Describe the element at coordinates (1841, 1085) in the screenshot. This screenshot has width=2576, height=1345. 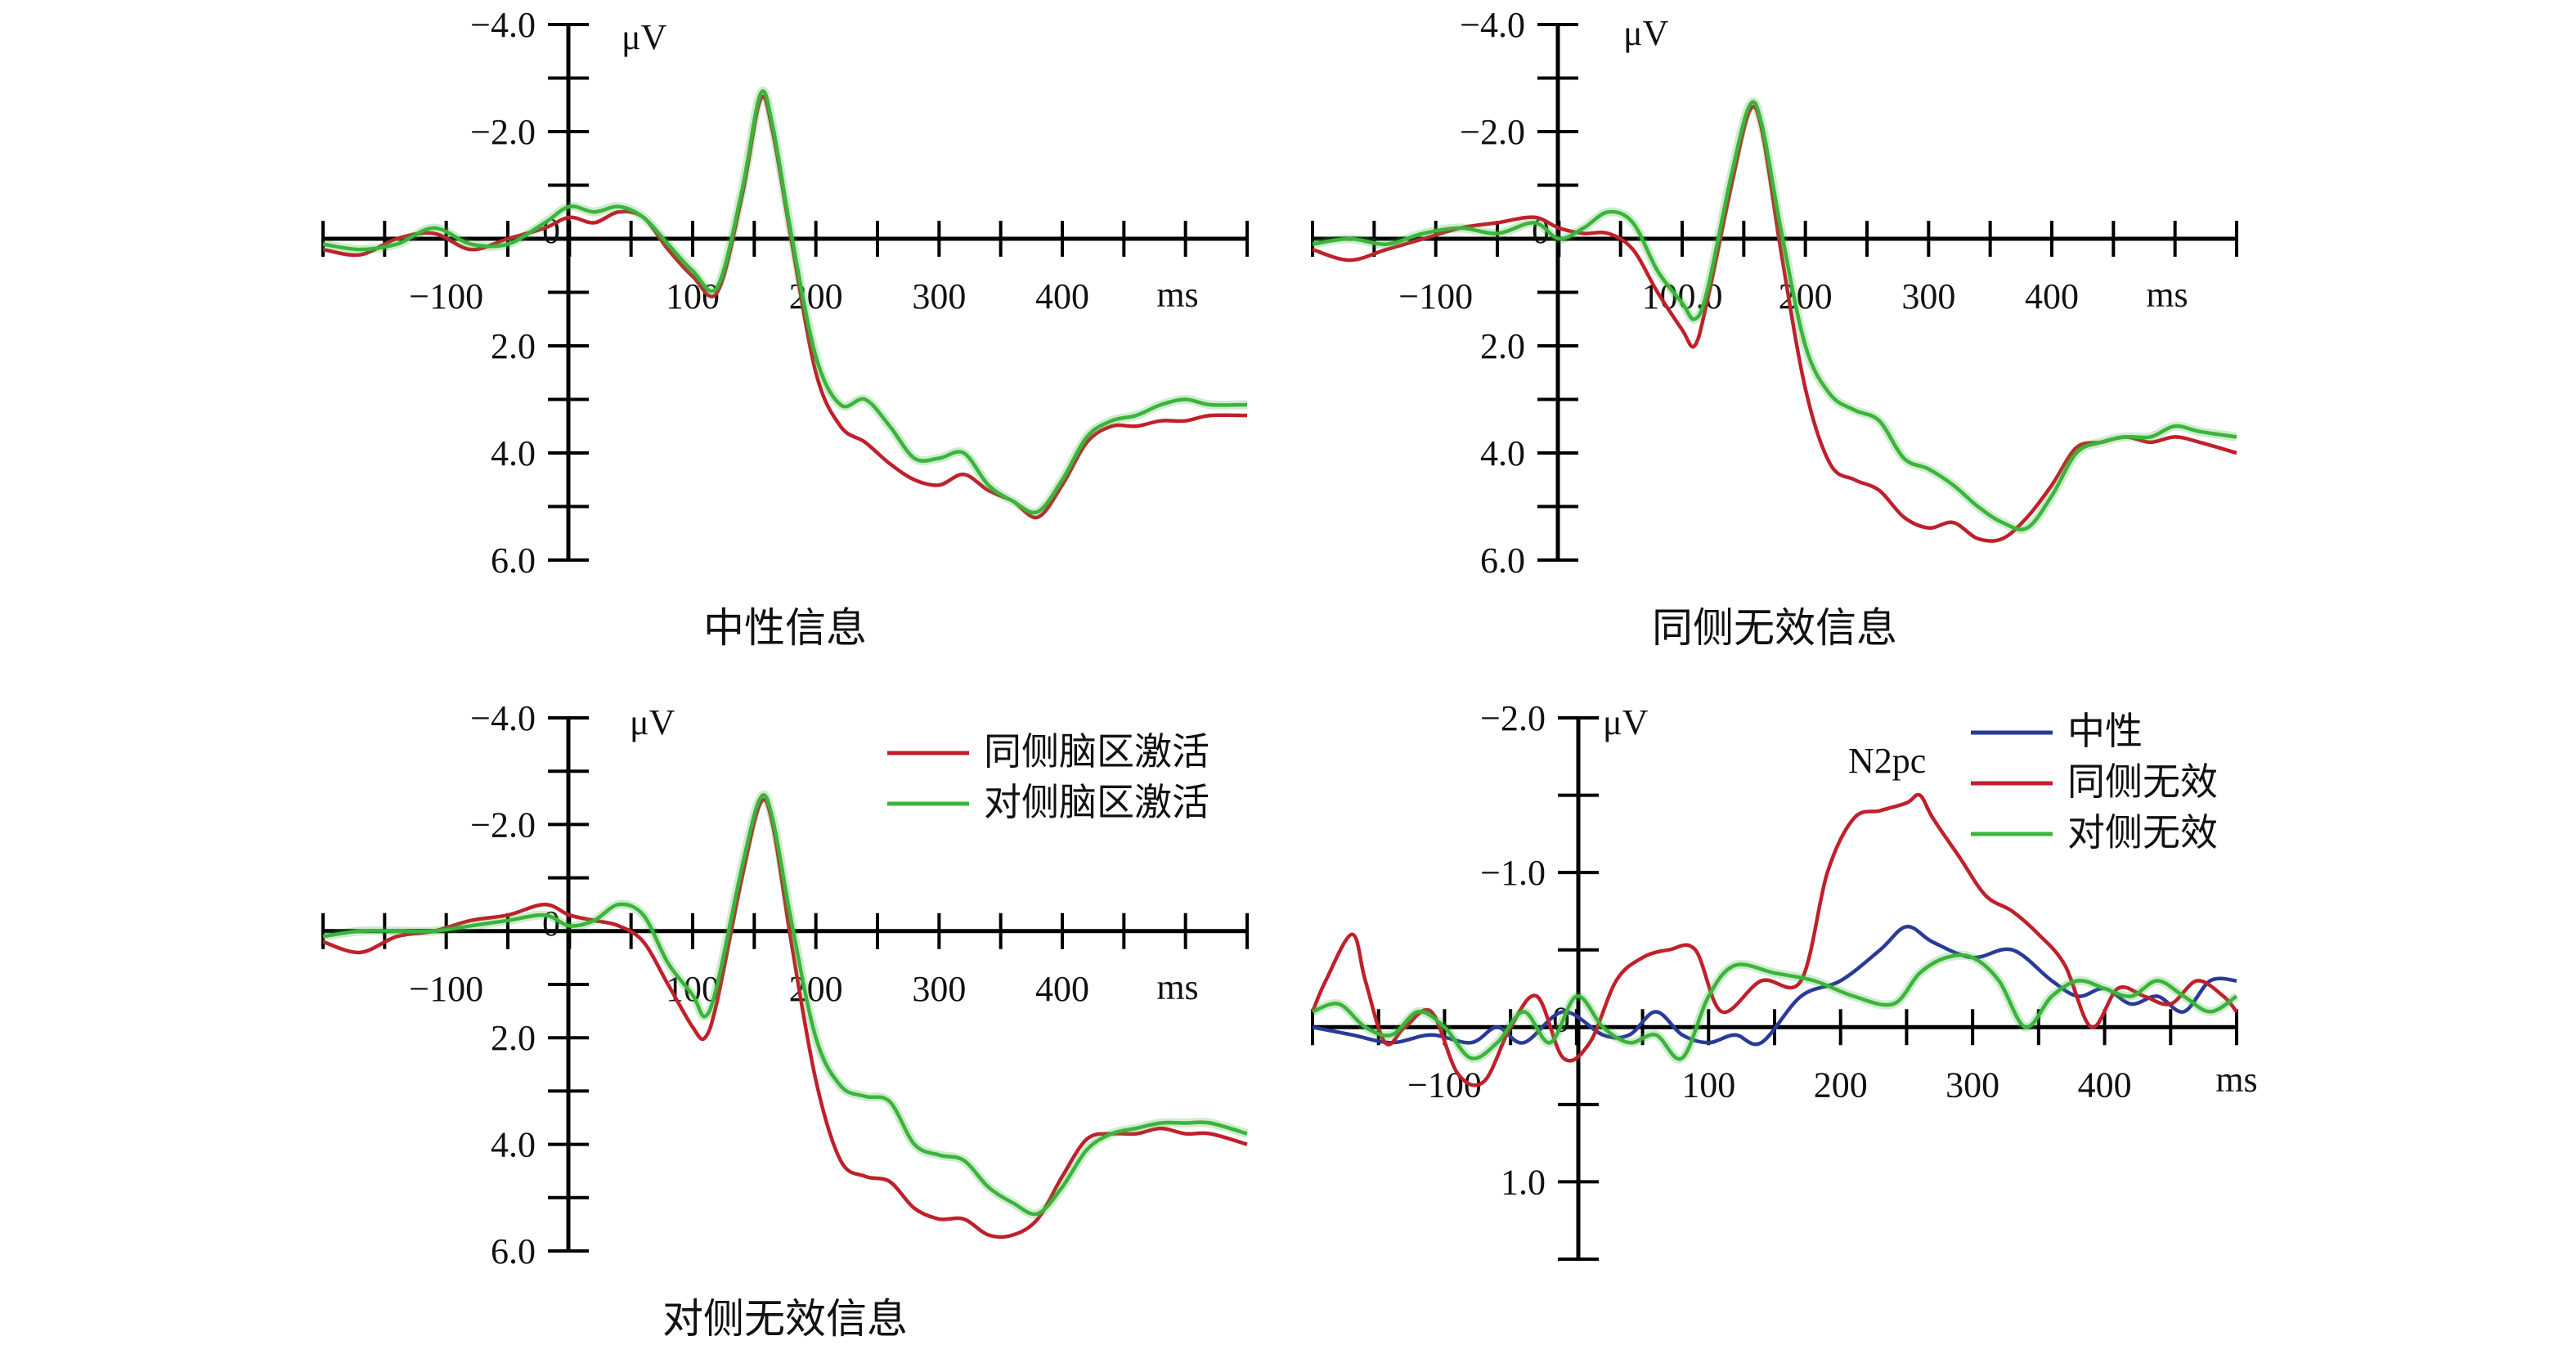
I see `x-tick-label: 200` at that location.